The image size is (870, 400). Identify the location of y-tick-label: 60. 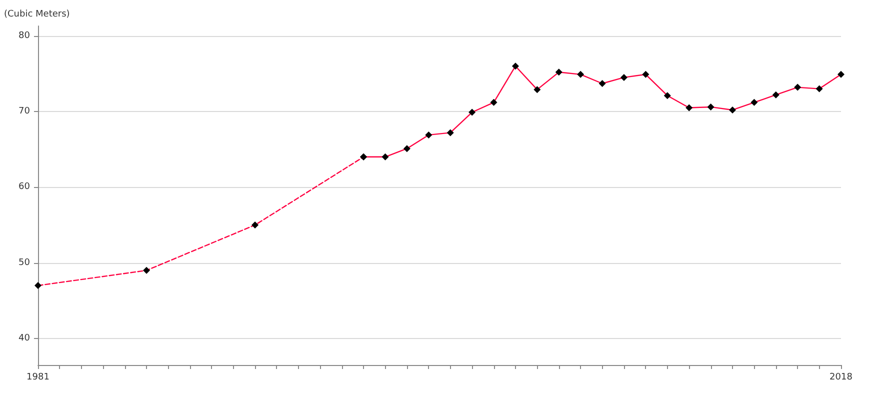
(24, 187).